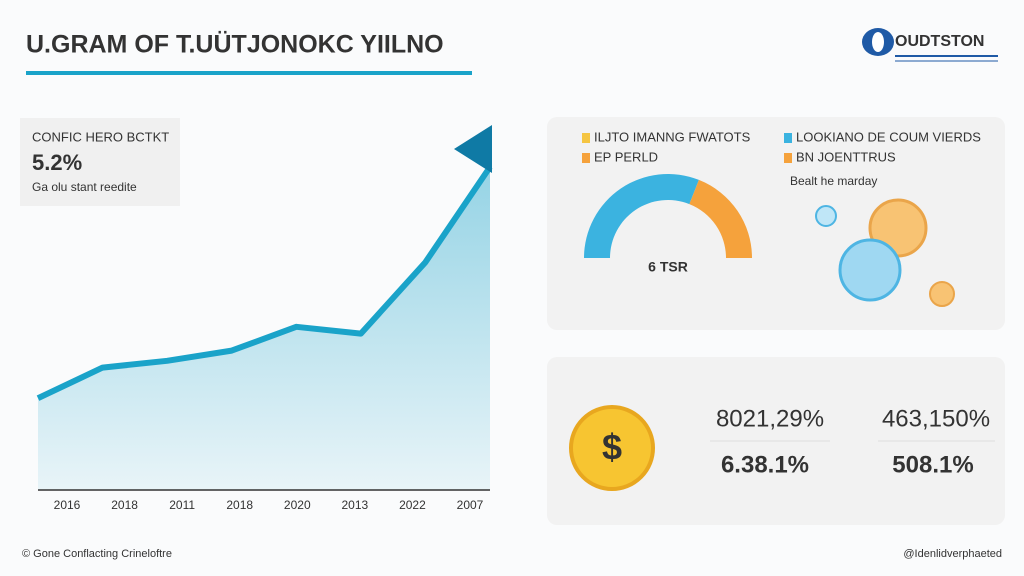 The height and width of the screenshot is (576, 1024). What do you see at coordinates (470, 505) in the screenshot?
I see `x-tick-label: 2007` at bounding box center [470, 505].